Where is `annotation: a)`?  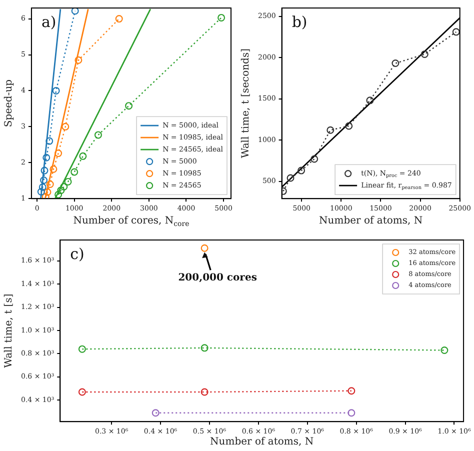 annotation: a) is located at coordinates (48, 21).